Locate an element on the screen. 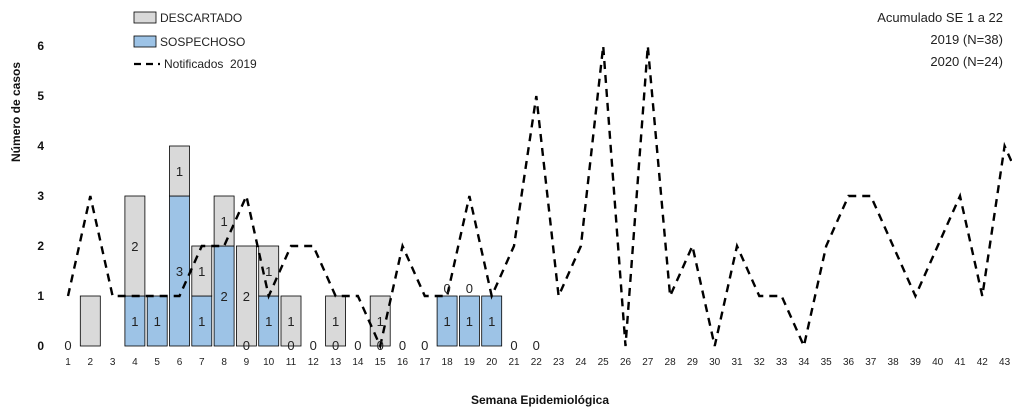 The height and width of the screenshot is (411, 1012). x-tick-label: 40 is located at coordinates (938, 362).